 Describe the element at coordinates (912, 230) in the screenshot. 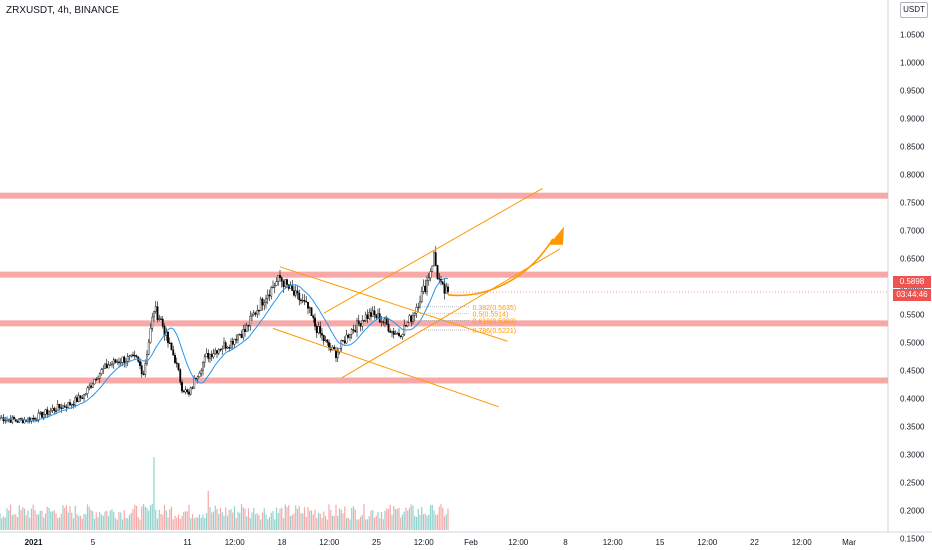

I see `y-tick-label: 0.7000` at that location.